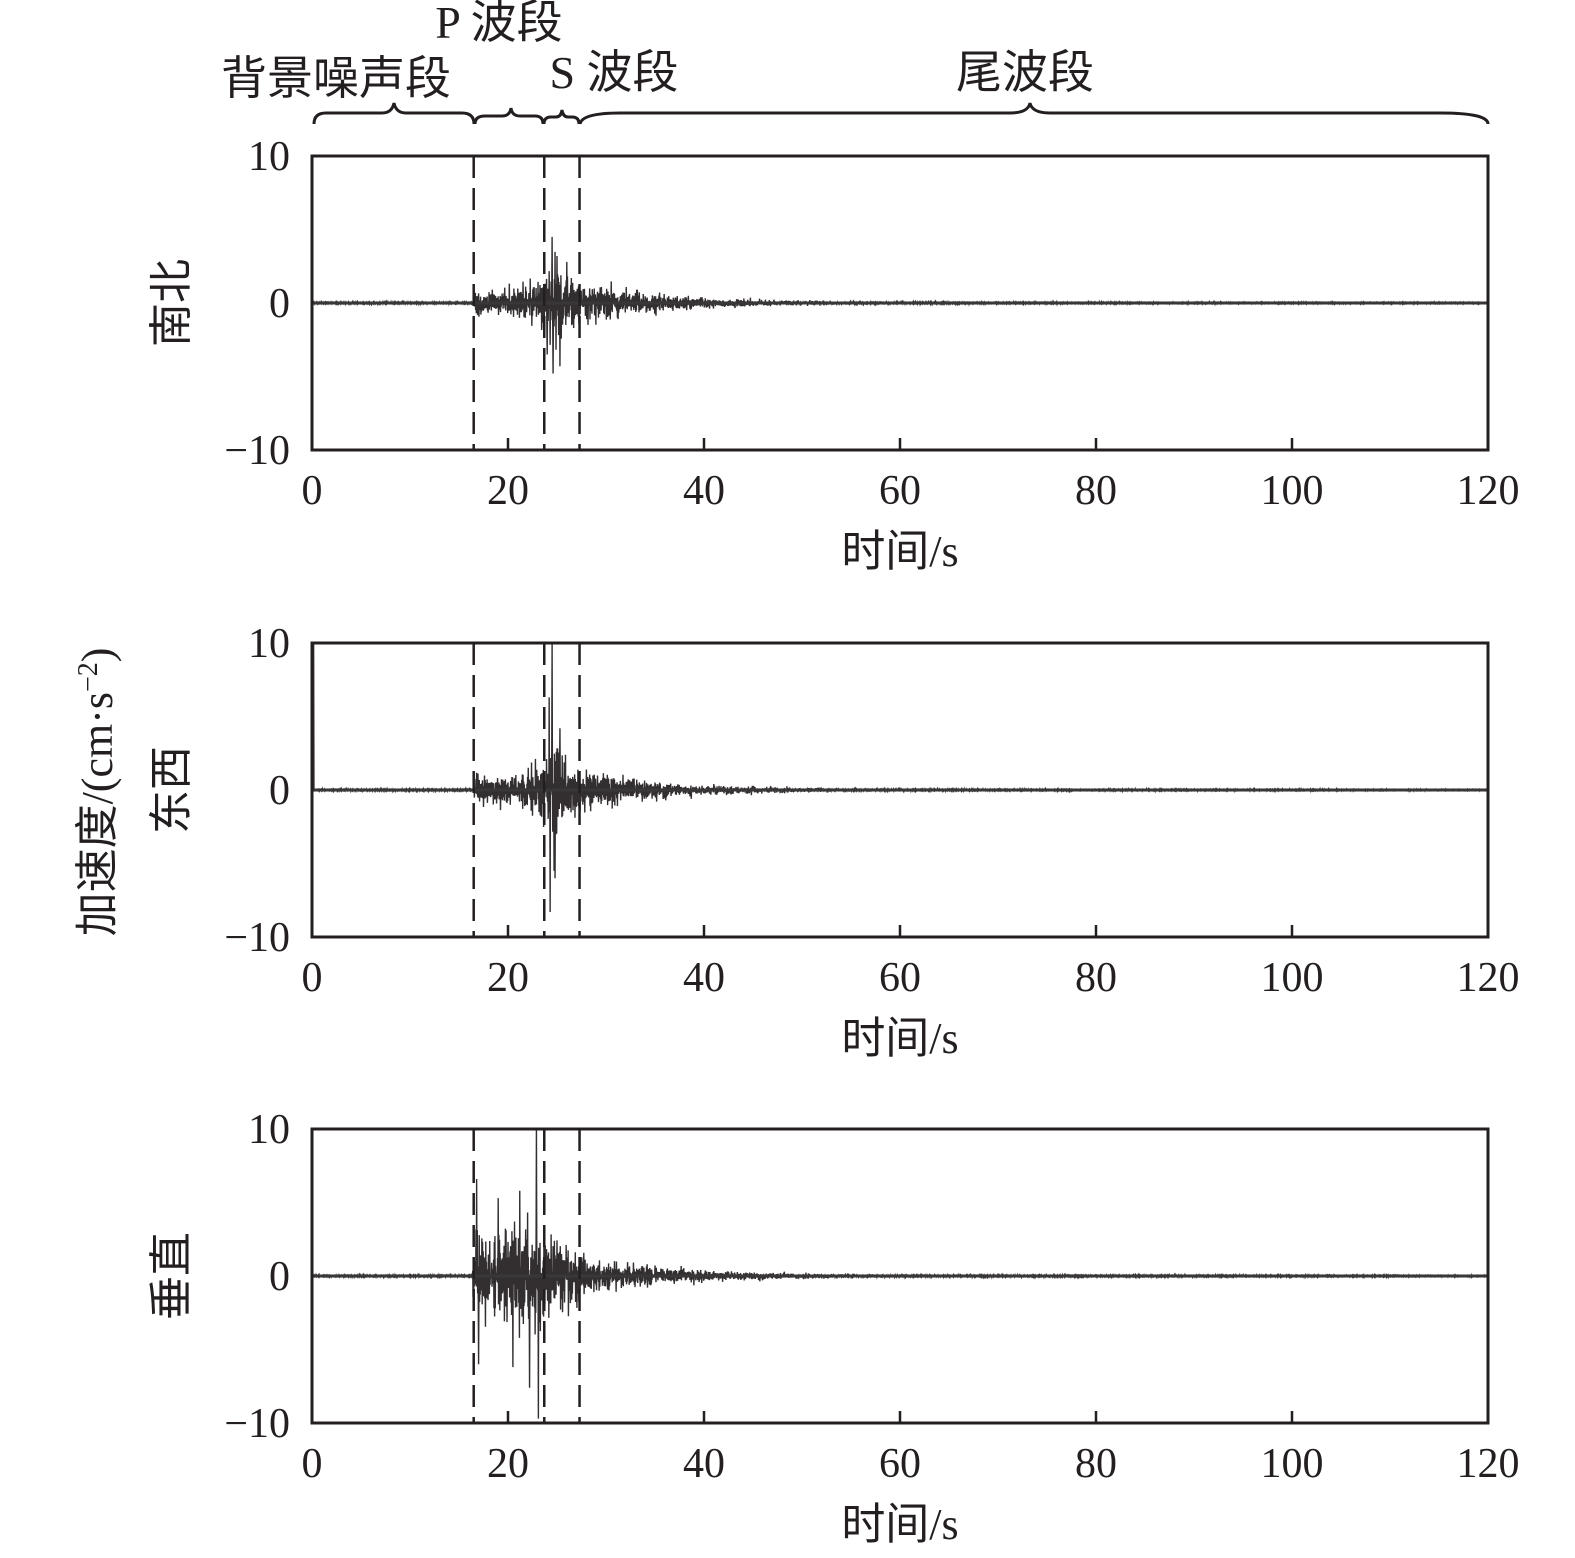 This screenshot has width=1575, height=1558. I want to click on y-axis-main-title: 加速度/(cm·s−2), so click(98, 792).